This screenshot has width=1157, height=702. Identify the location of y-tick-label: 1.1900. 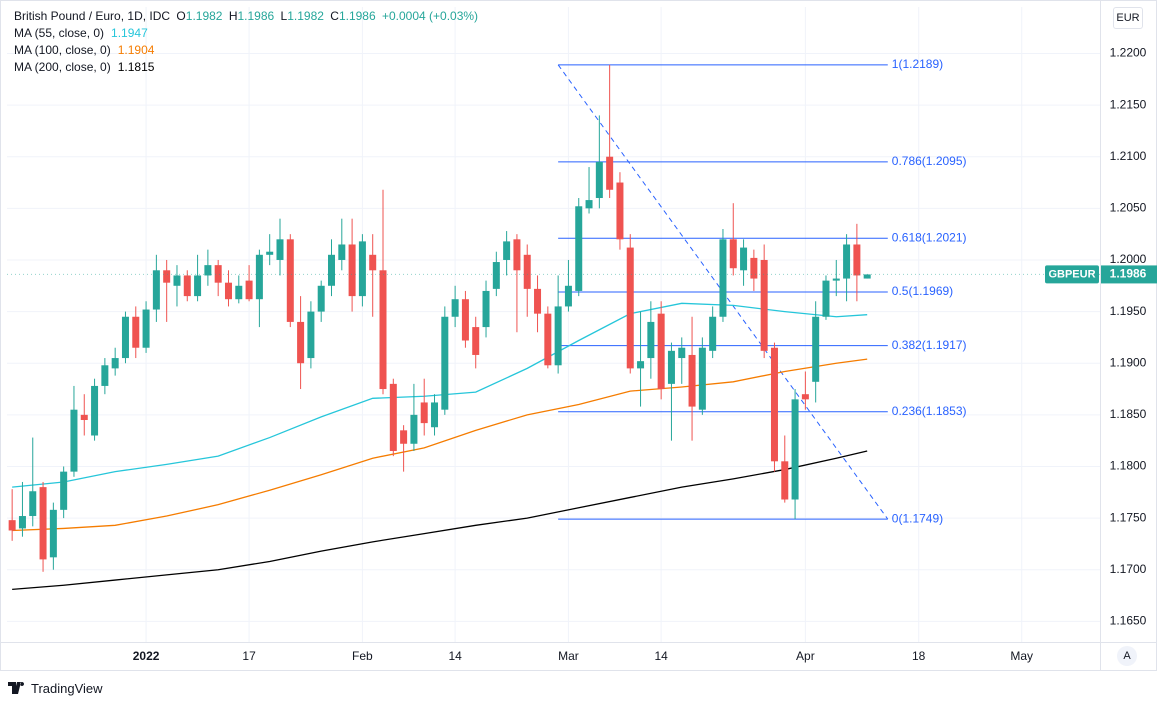
(1128, 362).